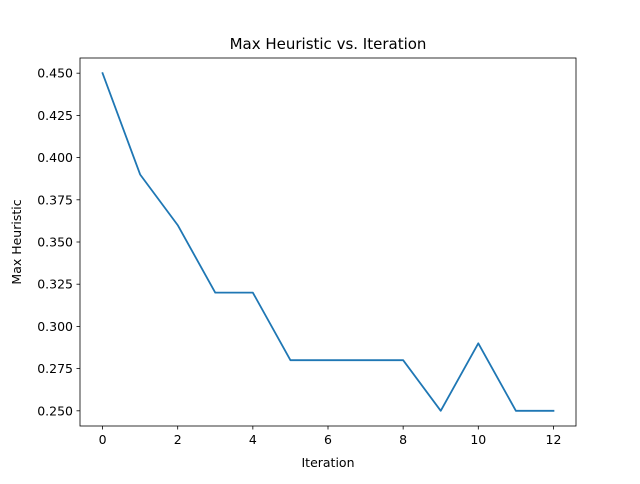 The height and width of the screenshot is (484, 640). What do you see at coordinates (327, 462) in the screenshot?
I see `x-axis-label: Iteration` at bounding box center [327, 462].